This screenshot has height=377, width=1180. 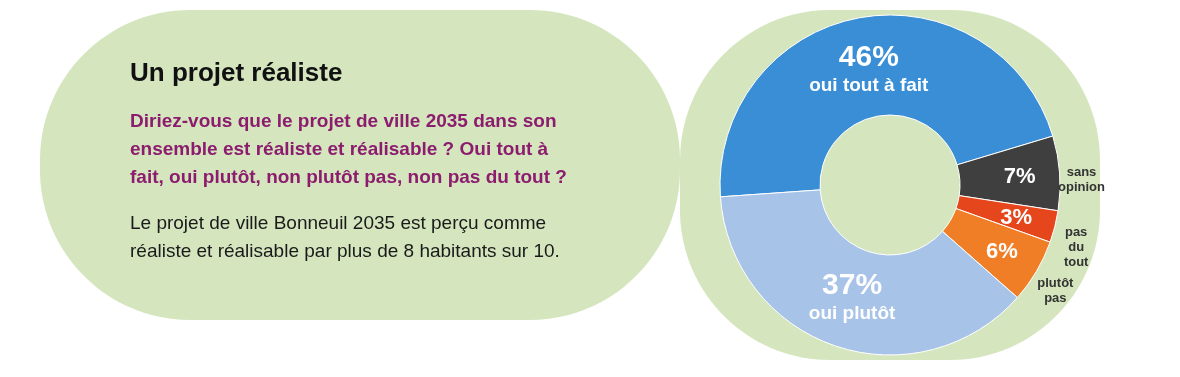 I want to click on data-label: 6%, so click(x=1002, y=251).